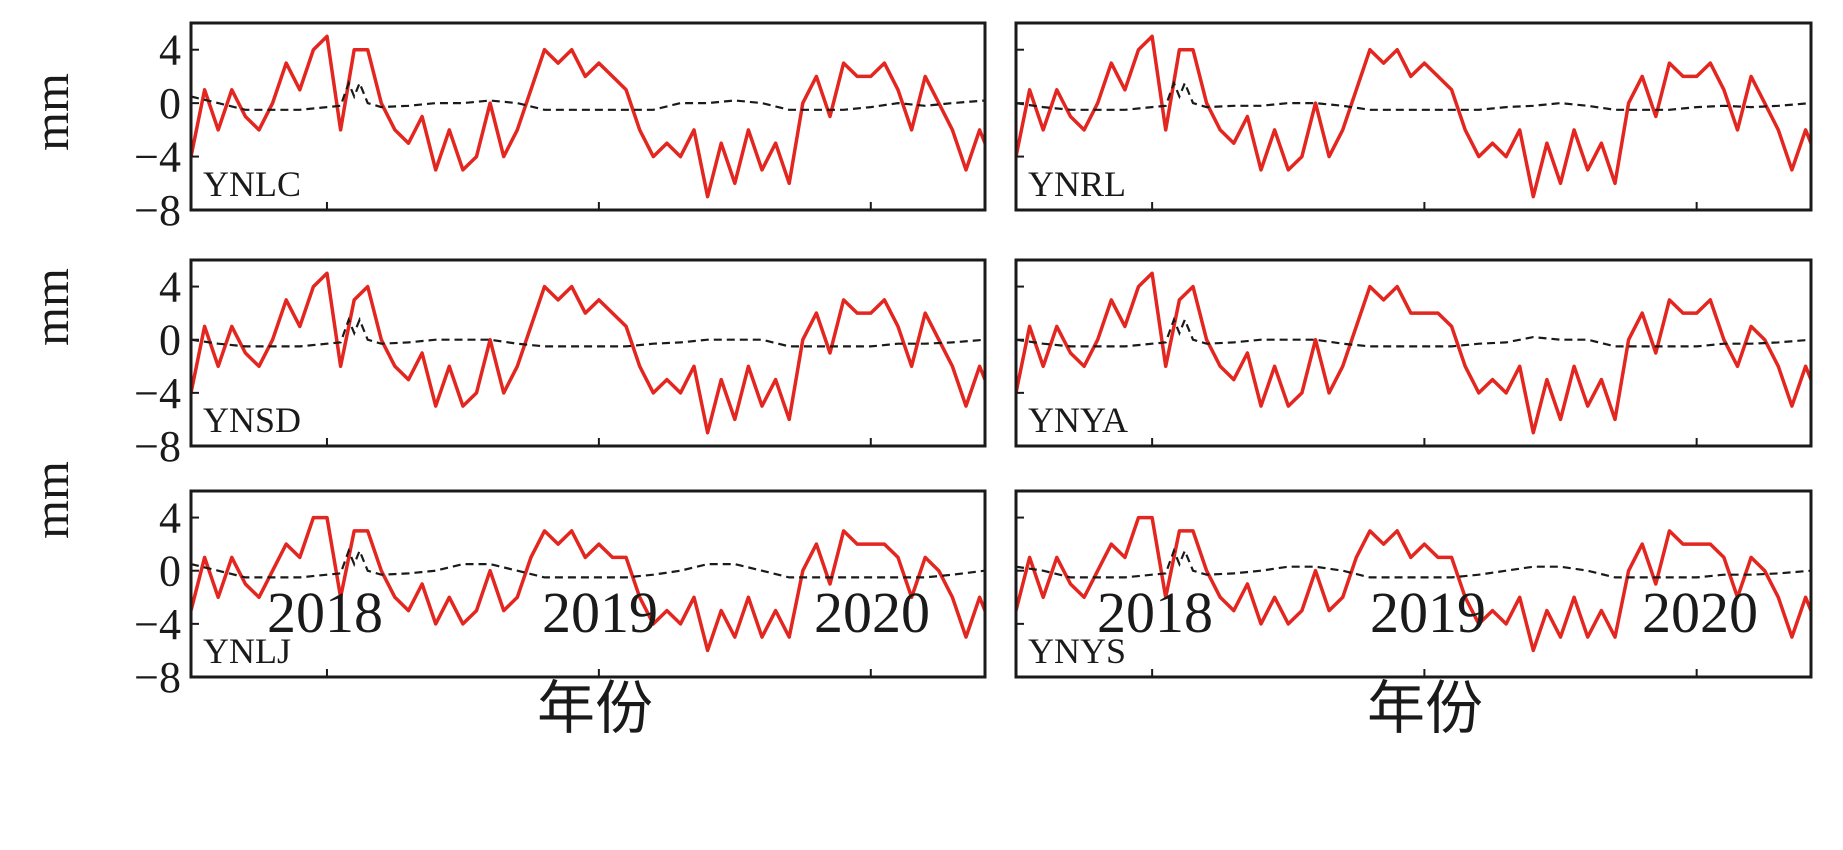 The image size is (1843, 850). I want to click on station-label-ynlj: YNLJ, so click(247, 651).